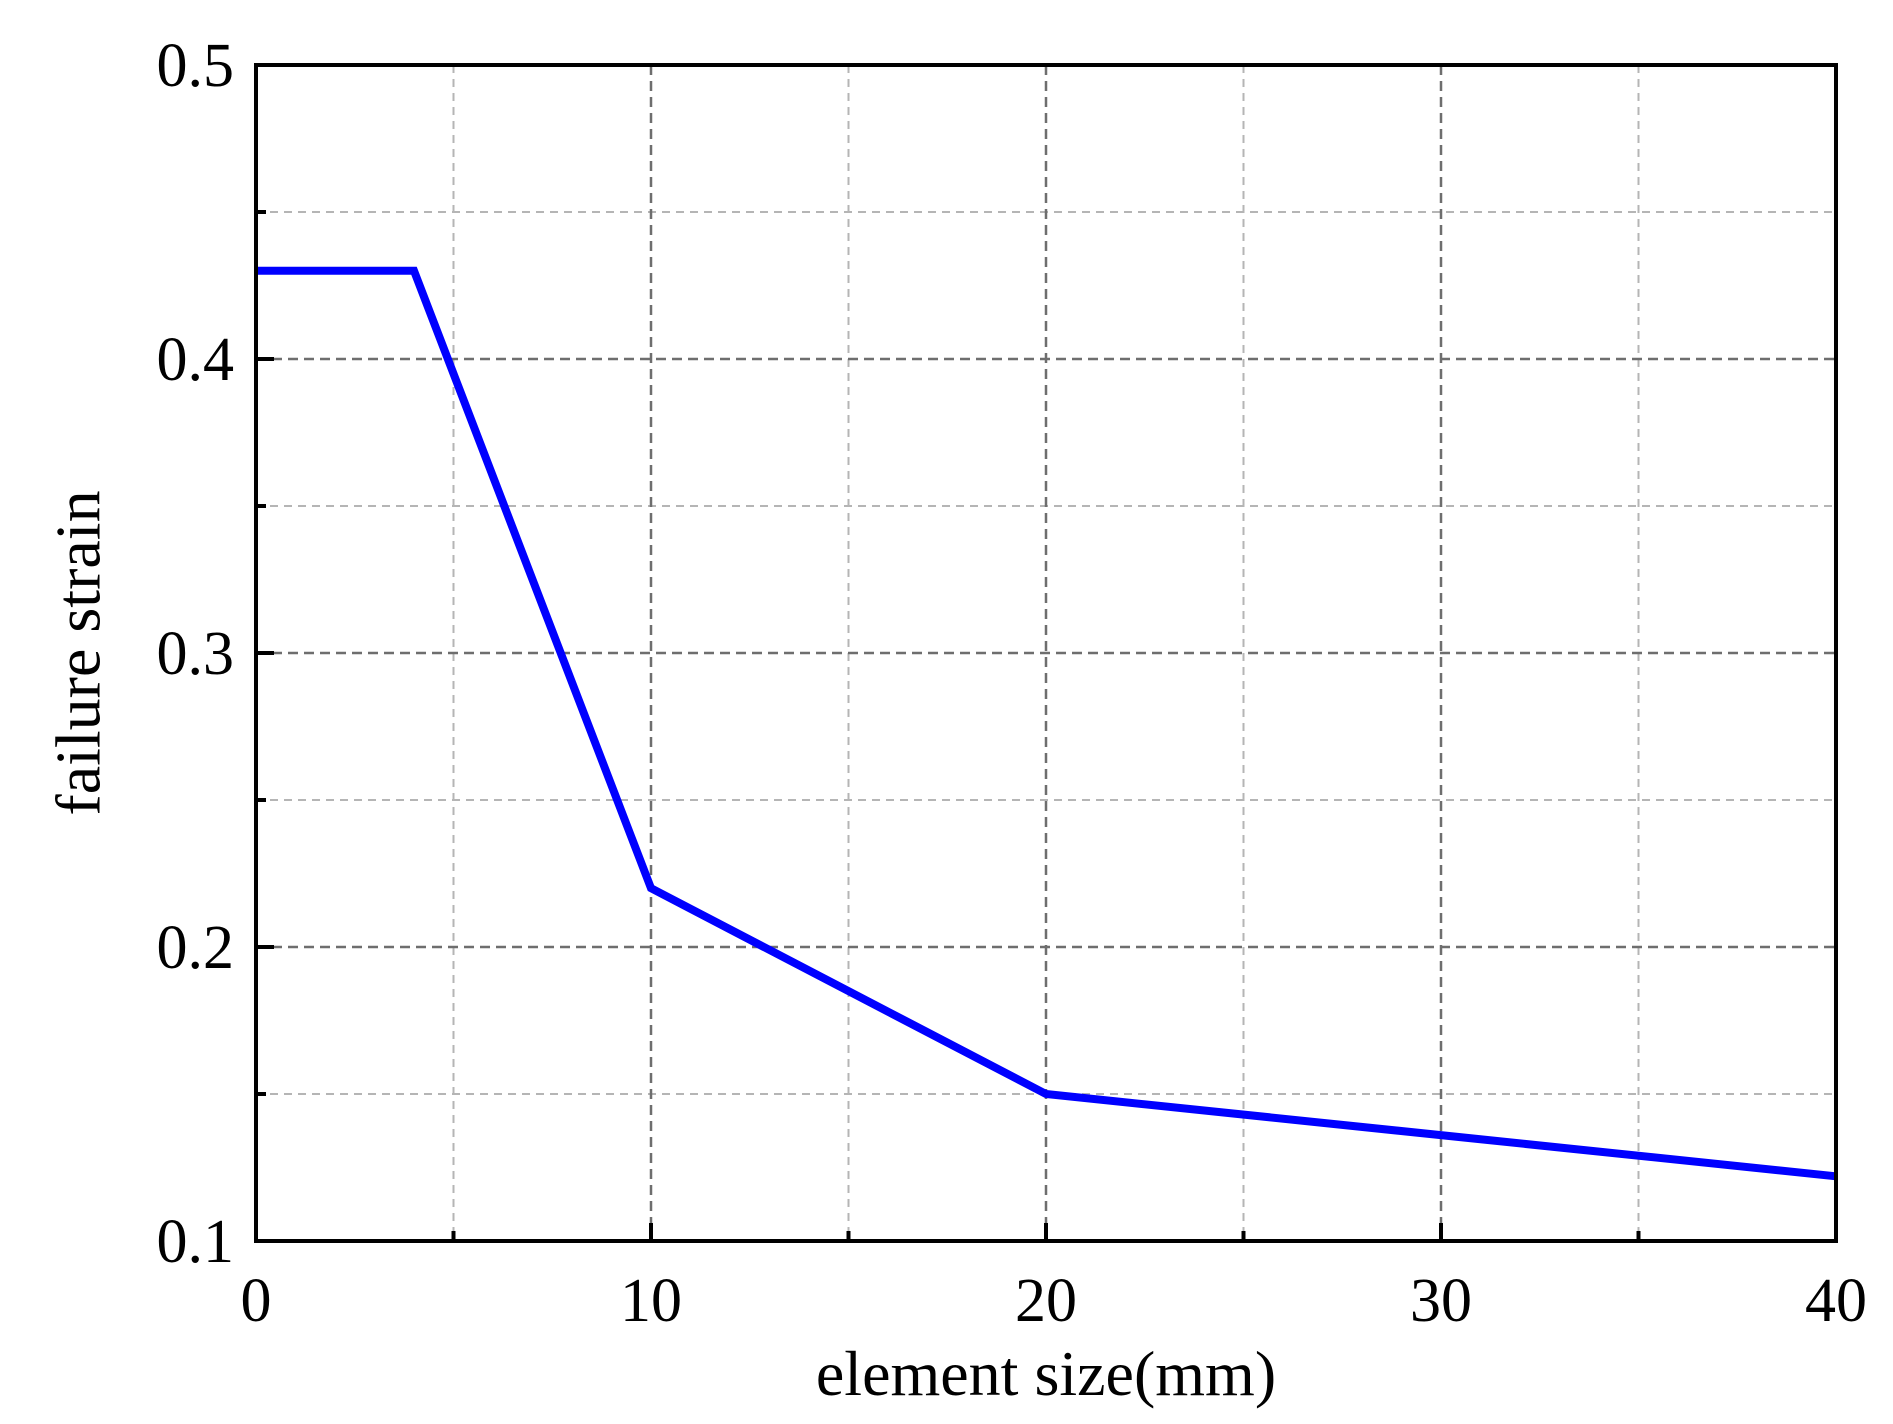 Image resolution: width=1893 pixels, height=1424 pixels. Describe the element at coordinates (196, 948) in the screenshot. I see `y-tick-label: 0.2` at that location.